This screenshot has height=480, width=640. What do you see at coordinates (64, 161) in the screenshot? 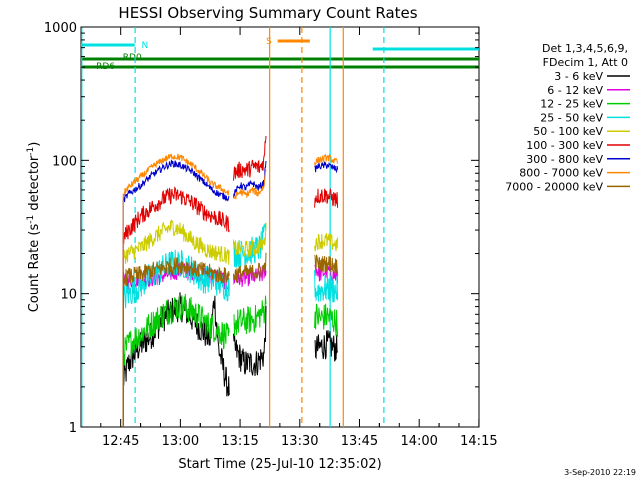
I see `y-tick-label-2: 100` at bounding box center [64, 161].